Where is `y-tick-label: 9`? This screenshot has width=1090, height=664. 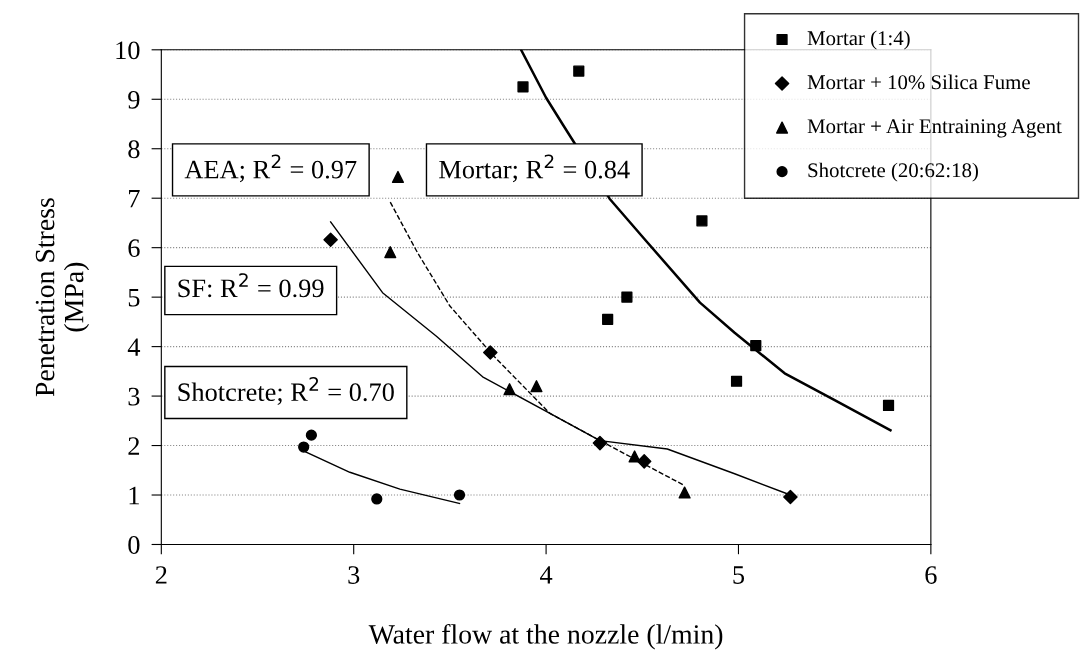
y-tick-label: 9 is located at coordinates (134, 99).